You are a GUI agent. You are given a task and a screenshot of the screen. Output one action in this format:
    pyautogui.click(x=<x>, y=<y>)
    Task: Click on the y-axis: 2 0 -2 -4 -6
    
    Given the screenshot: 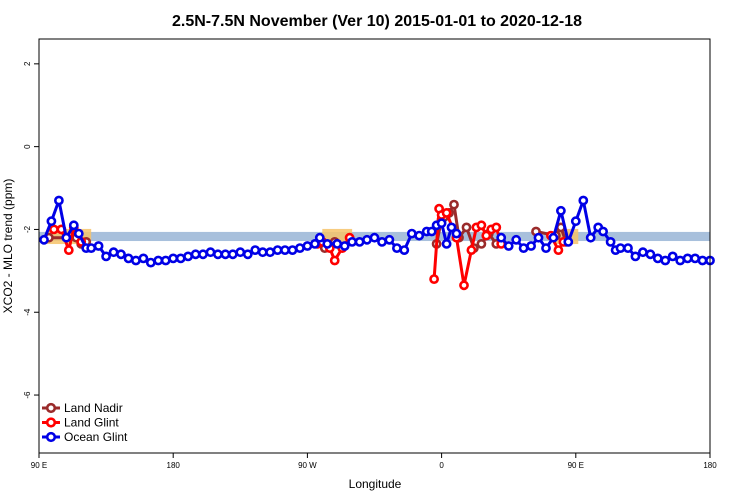 What is the action you would take?
    pyautogui.click(x=31, y=230)
    